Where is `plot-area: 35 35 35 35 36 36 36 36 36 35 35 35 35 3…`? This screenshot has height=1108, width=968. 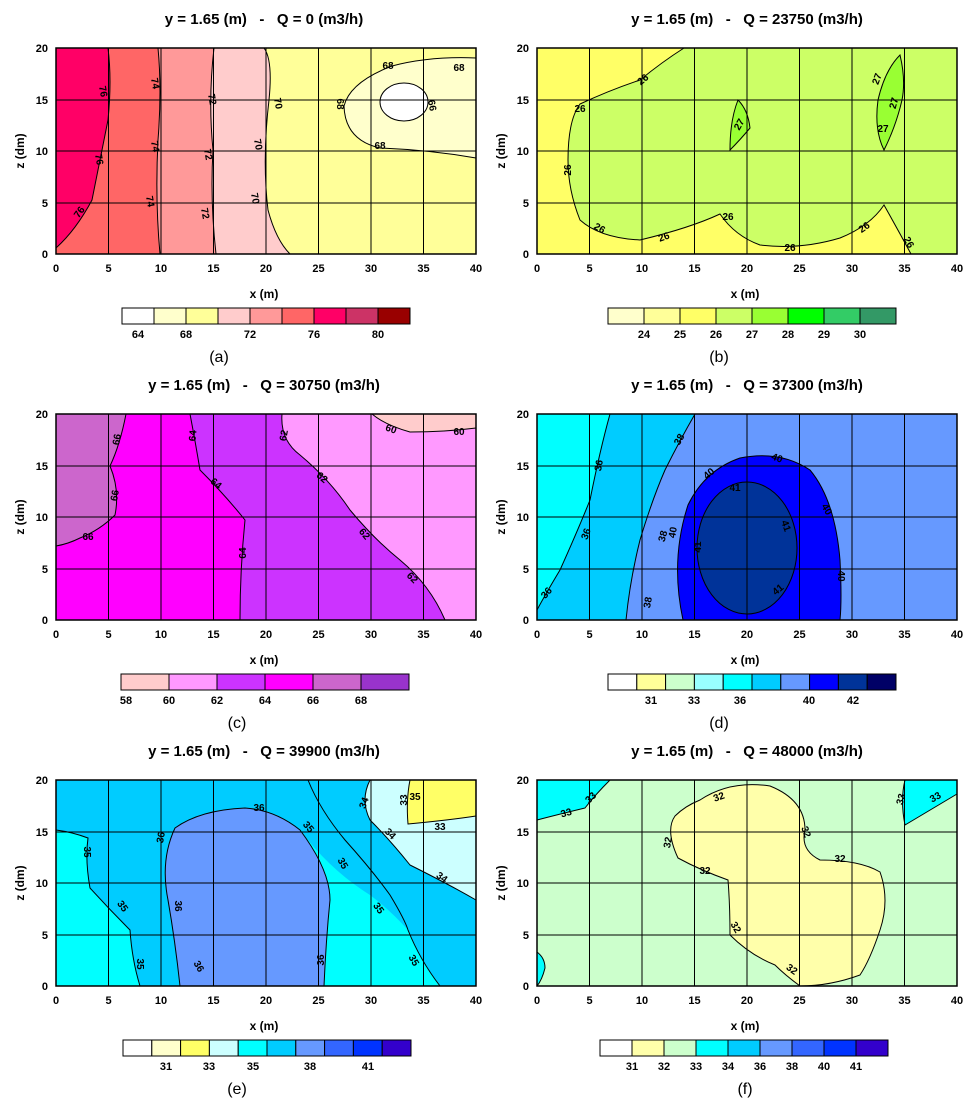
plot-area: 35 35 35 35 36 36 36 36 36 35 35 35 35 3… is located at coordinates (266, 883).